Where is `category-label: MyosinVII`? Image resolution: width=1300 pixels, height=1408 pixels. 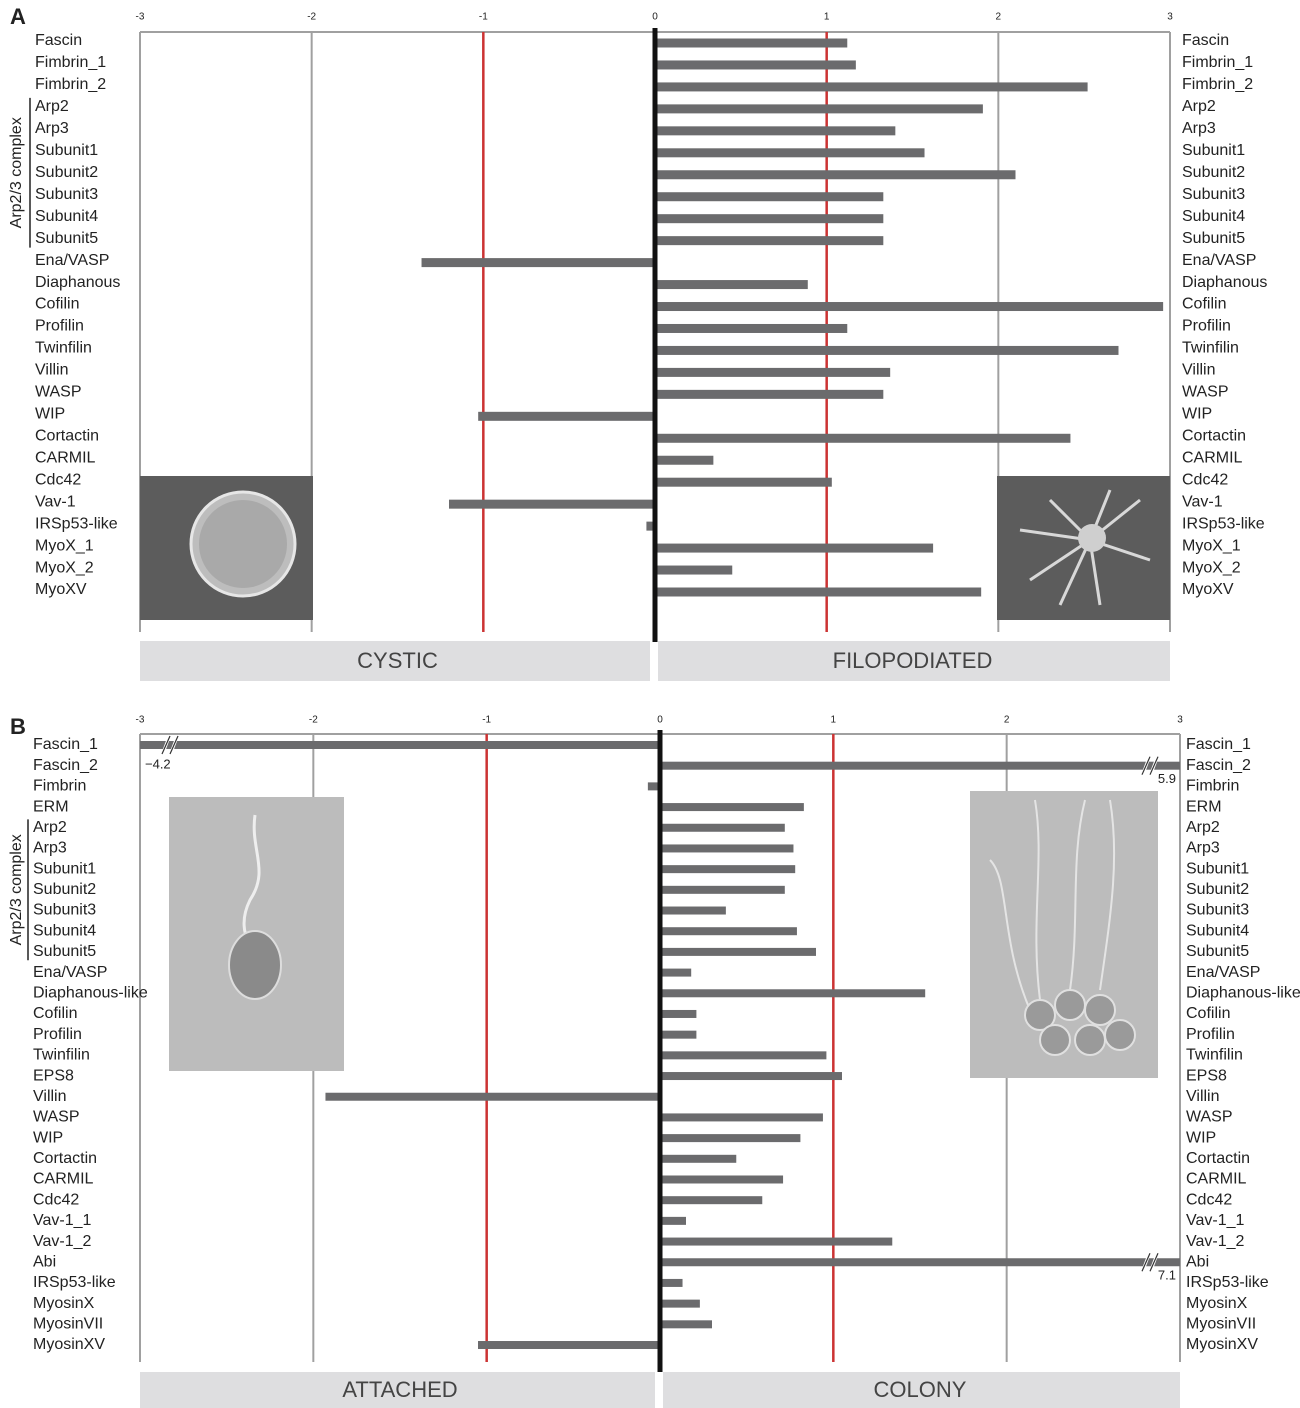
category-label: MyosinVII is located at coordinates (68, 1324).